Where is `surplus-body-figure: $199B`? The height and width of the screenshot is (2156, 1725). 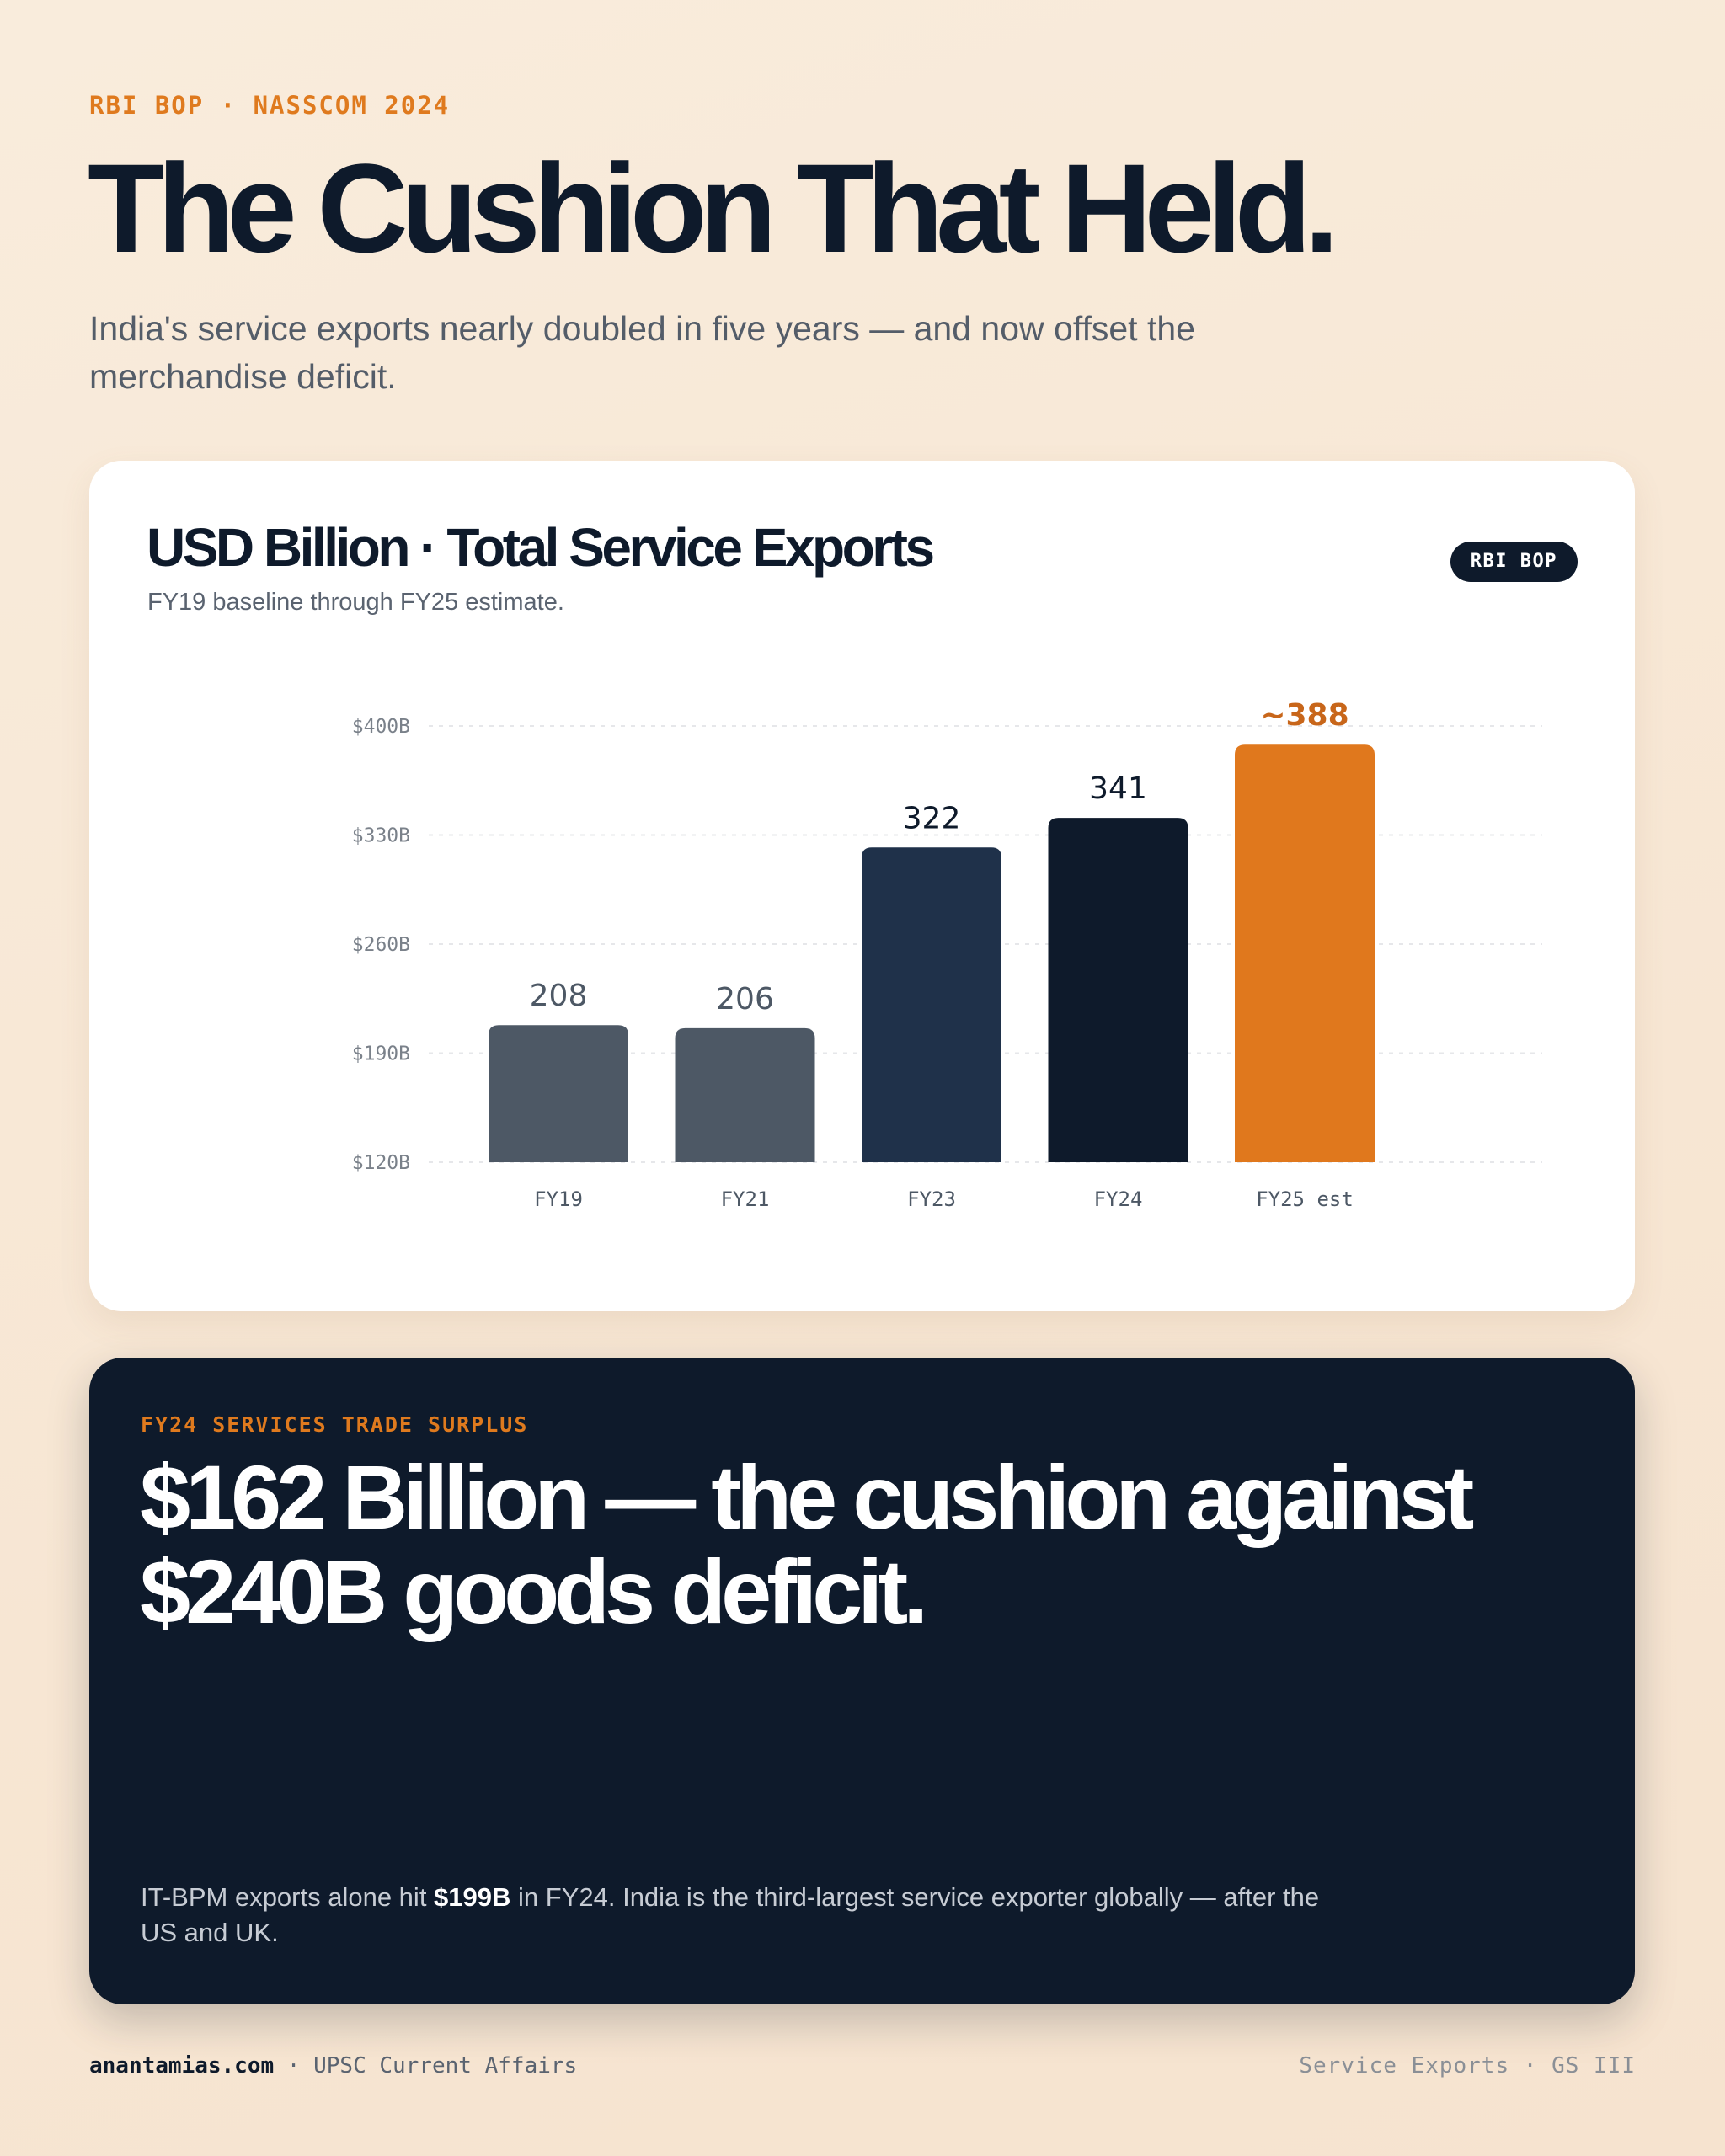 surplus-body-figure: $199B is located at coordinates (472, 1897).